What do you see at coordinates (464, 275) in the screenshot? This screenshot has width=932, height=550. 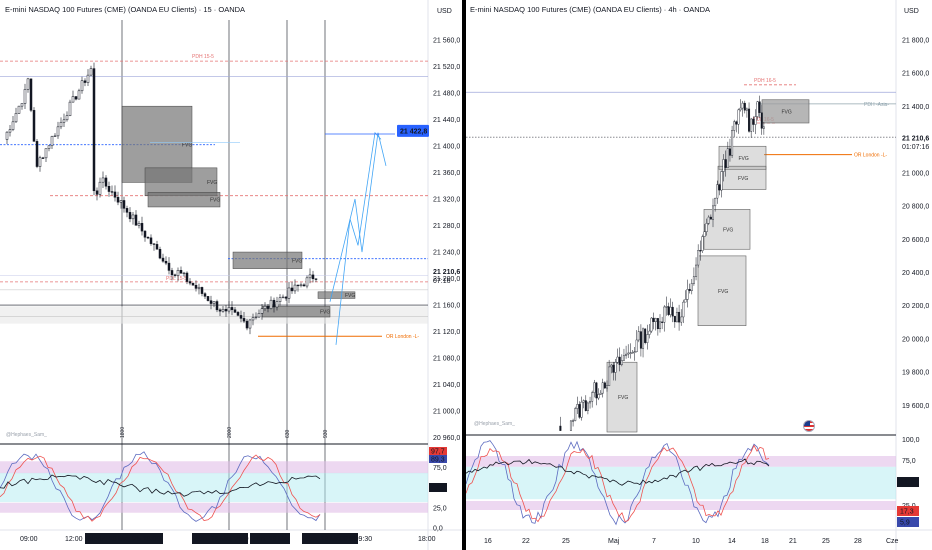 I see `panel-divider` at bounding box center [464, 275].